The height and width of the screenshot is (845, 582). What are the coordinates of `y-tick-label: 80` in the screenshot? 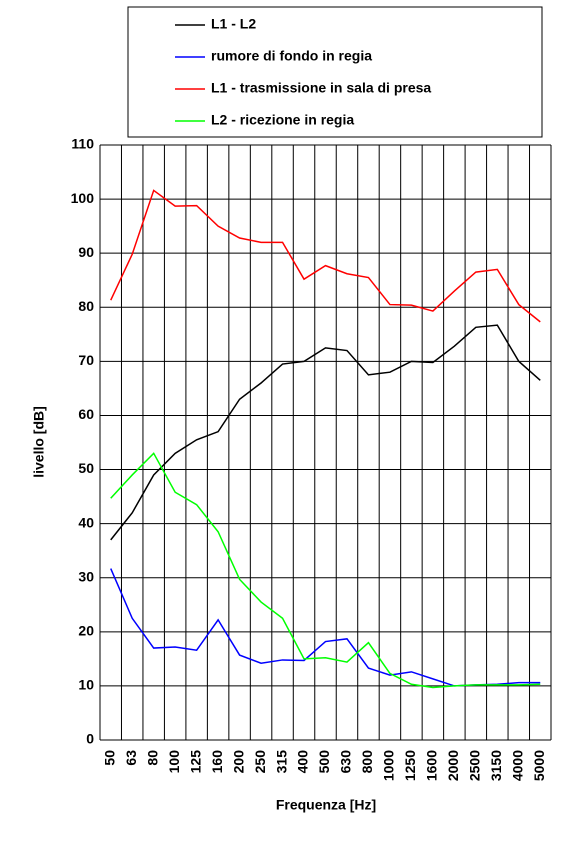 It's located at (86, 306).